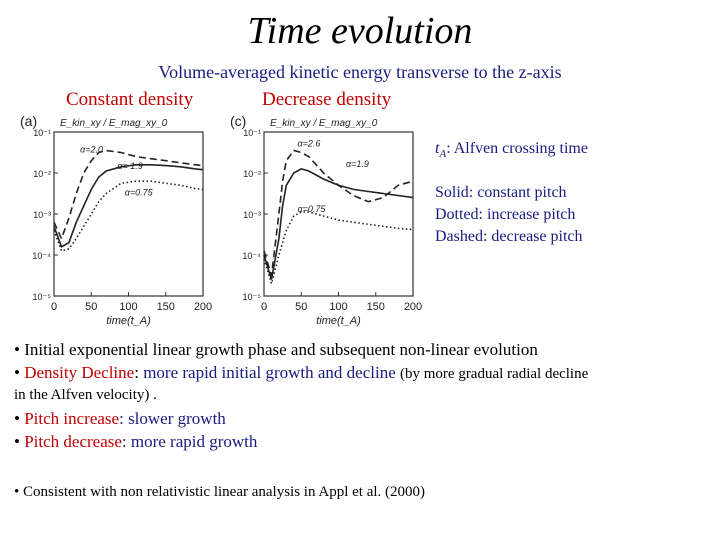 Image resolution: width=720 pixels, height=540 pixels. What do you see at coordinates (73, 441) in the screenshot?
I see `bullet-4-red: Pitch decrease` at bounding box center [73, 441].